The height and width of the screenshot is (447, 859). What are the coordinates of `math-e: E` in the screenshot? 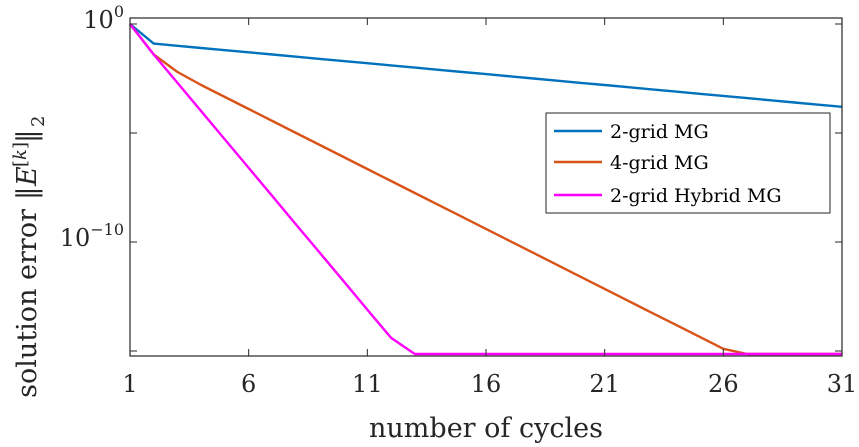 It's located at (27, 176).